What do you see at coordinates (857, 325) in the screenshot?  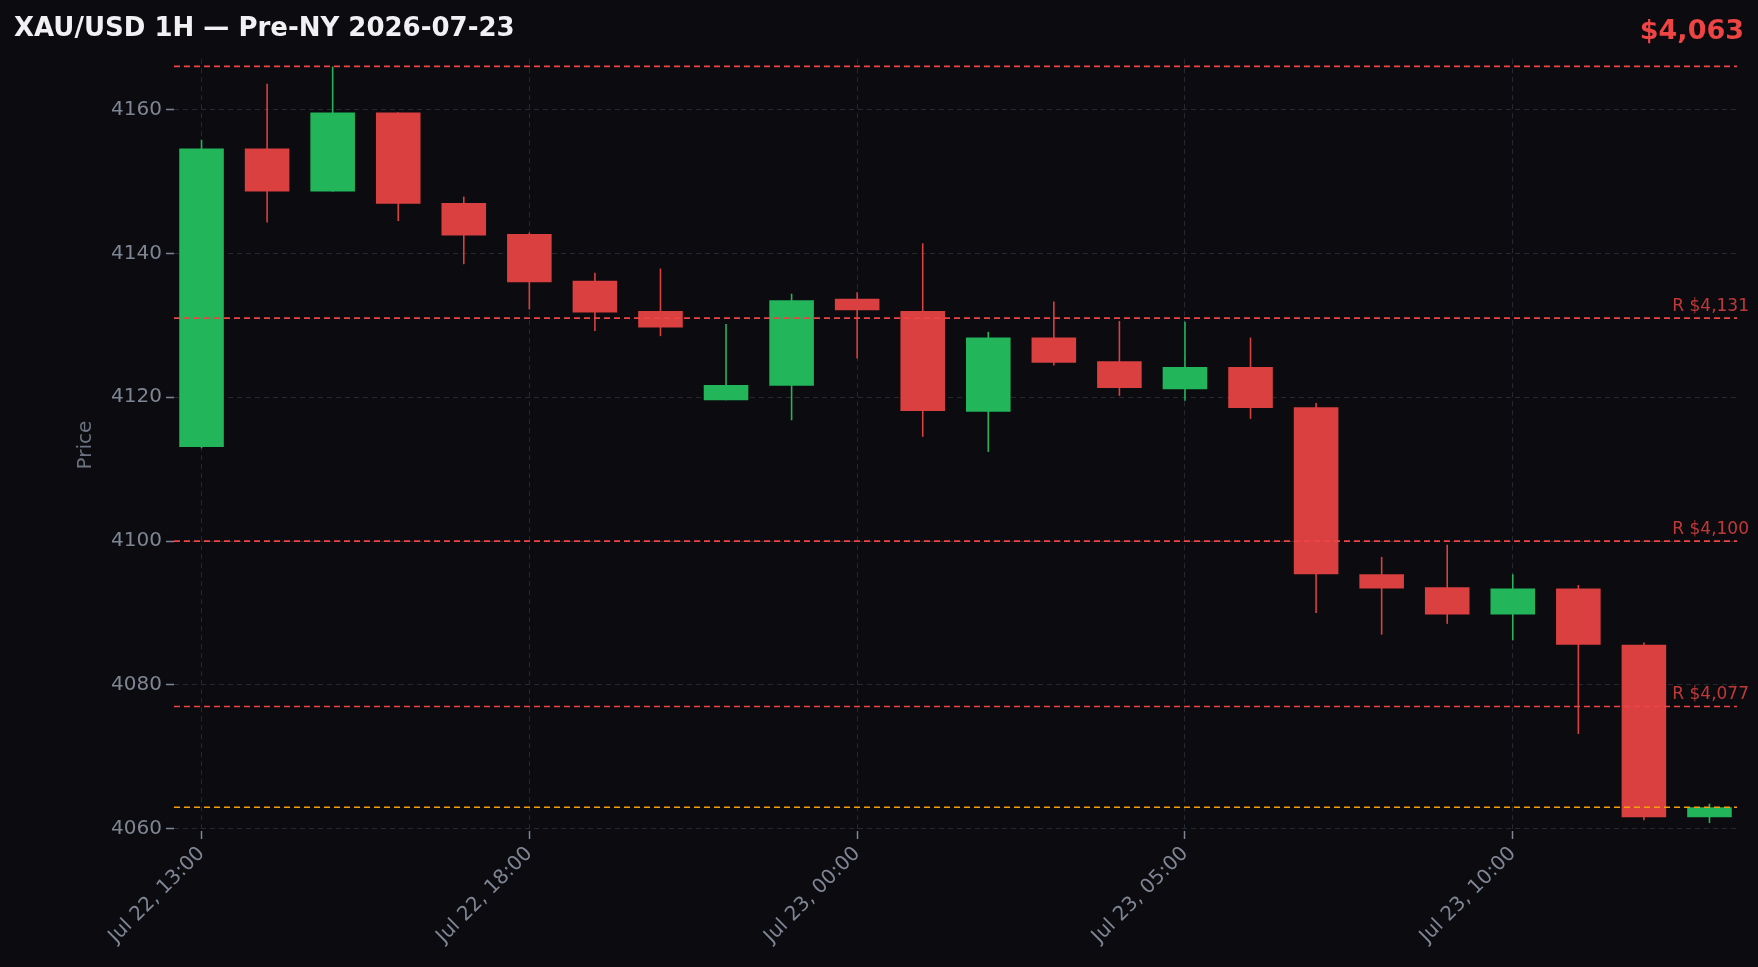 I see `candlestick` at bounding box center [857, 325].